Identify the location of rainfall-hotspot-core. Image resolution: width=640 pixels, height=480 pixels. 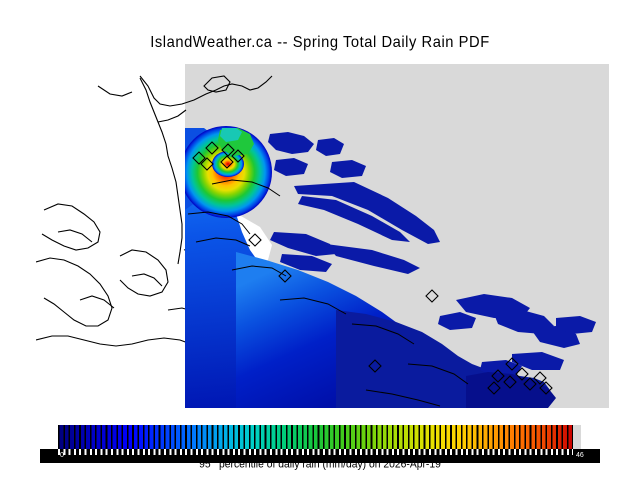
(228, 164).